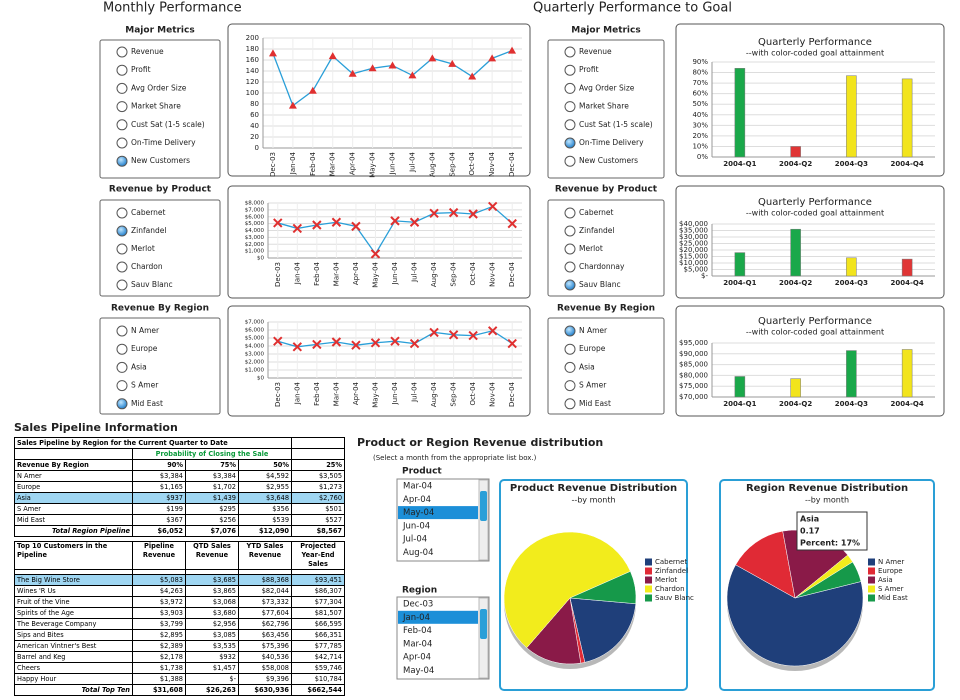 This screenshot has height=700, width=960. Describe the element at coordinates (356, 273) in the screenshot. I see `x-tick-label: Apr-04` at that location.